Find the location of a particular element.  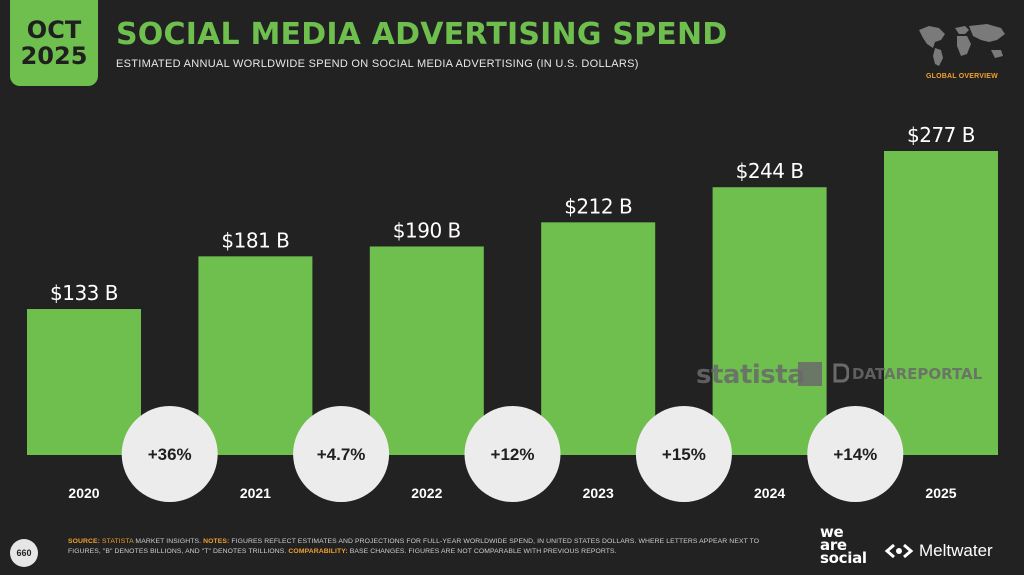

comparability-key: COMPARABILITY: is located at coordinates (318, 551).